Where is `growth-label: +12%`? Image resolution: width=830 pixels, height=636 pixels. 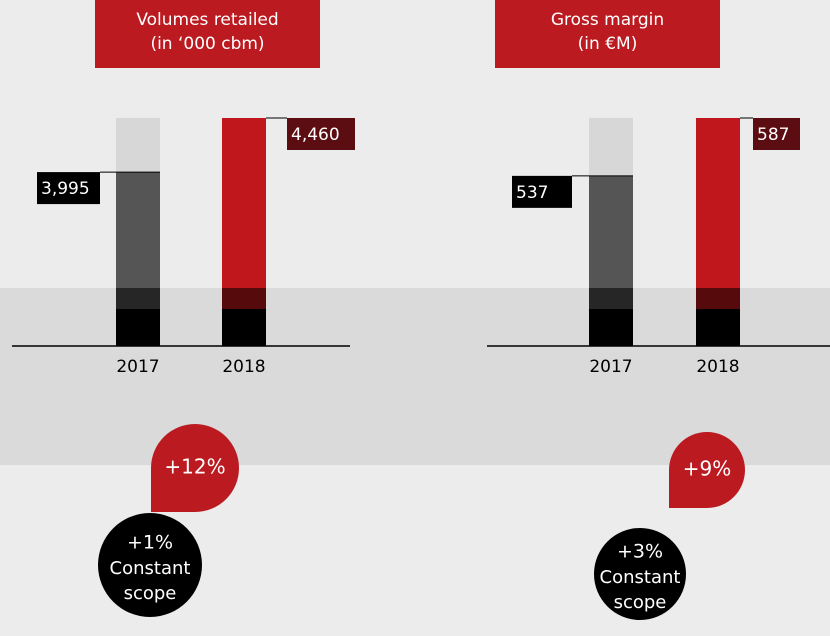 growth-label: +12% is located at coordinates (194, 467).